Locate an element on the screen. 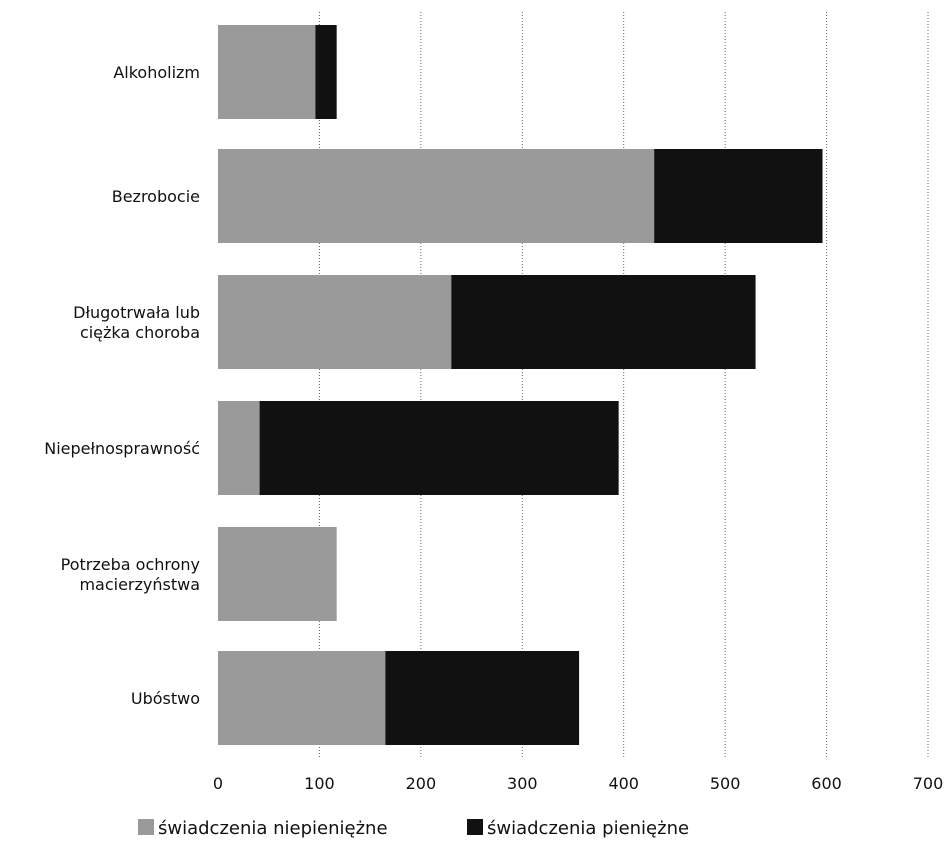  category-label-0: Alkoholizm is located at coordinates (156, 72).